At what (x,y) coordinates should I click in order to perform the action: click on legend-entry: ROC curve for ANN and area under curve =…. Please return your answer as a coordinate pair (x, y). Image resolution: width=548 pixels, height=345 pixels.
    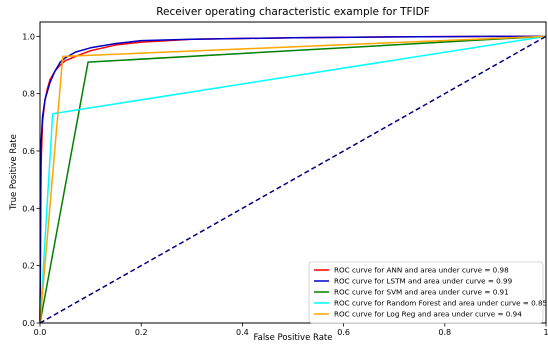
    Looking at the image, I should click on (421, 270).